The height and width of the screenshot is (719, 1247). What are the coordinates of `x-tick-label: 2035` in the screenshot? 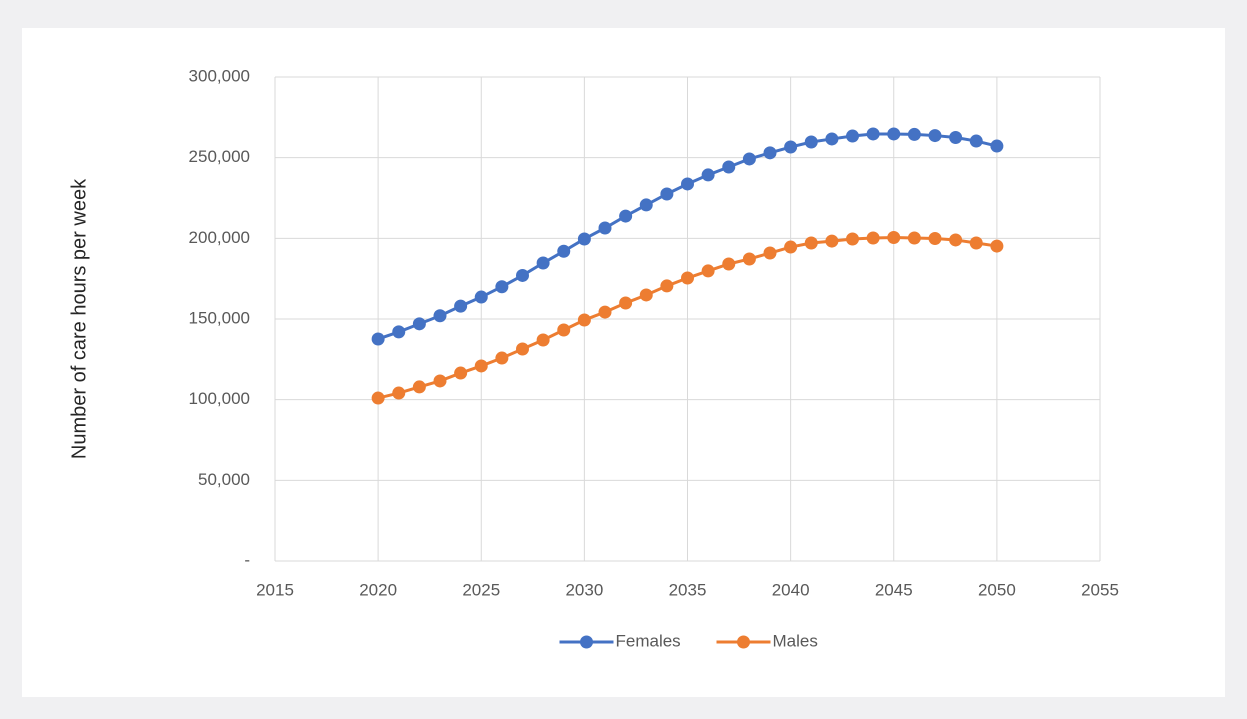 It's located at (688, 589).